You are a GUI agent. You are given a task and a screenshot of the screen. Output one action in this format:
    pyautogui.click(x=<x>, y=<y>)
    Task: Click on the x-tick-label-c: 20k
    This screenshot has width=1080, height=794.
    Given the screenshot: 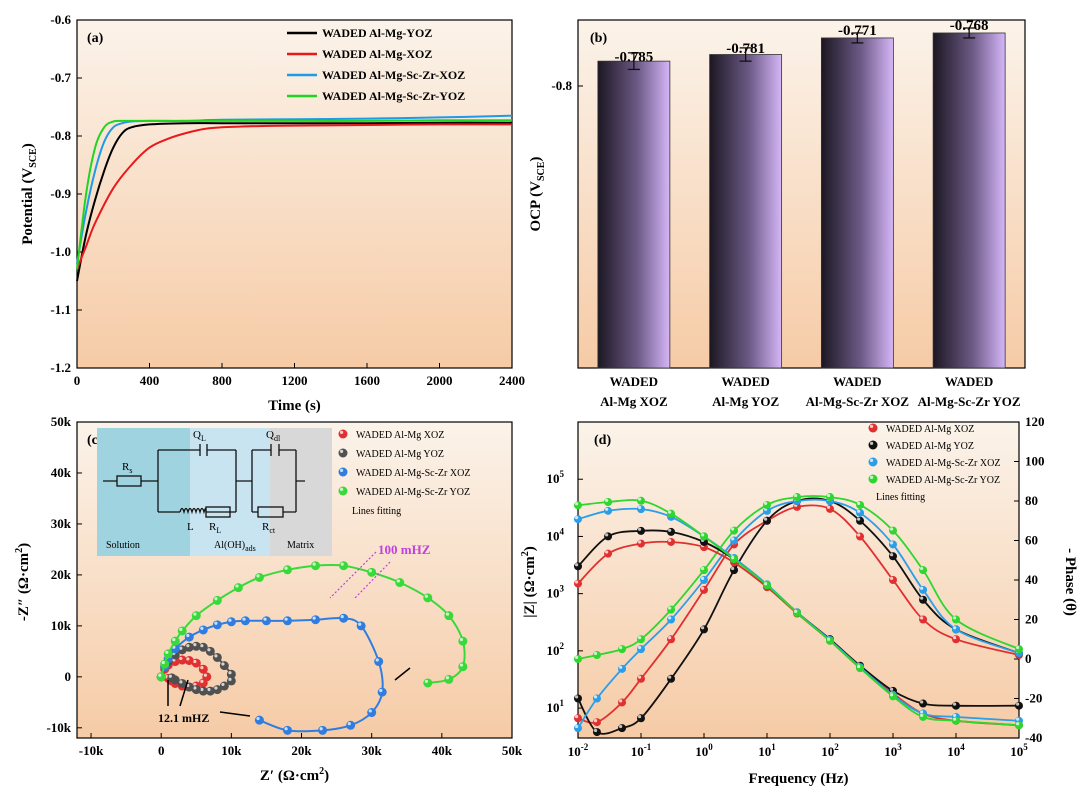 What is the action you would take?
    pyautogui.click(x=301, y=750)
    